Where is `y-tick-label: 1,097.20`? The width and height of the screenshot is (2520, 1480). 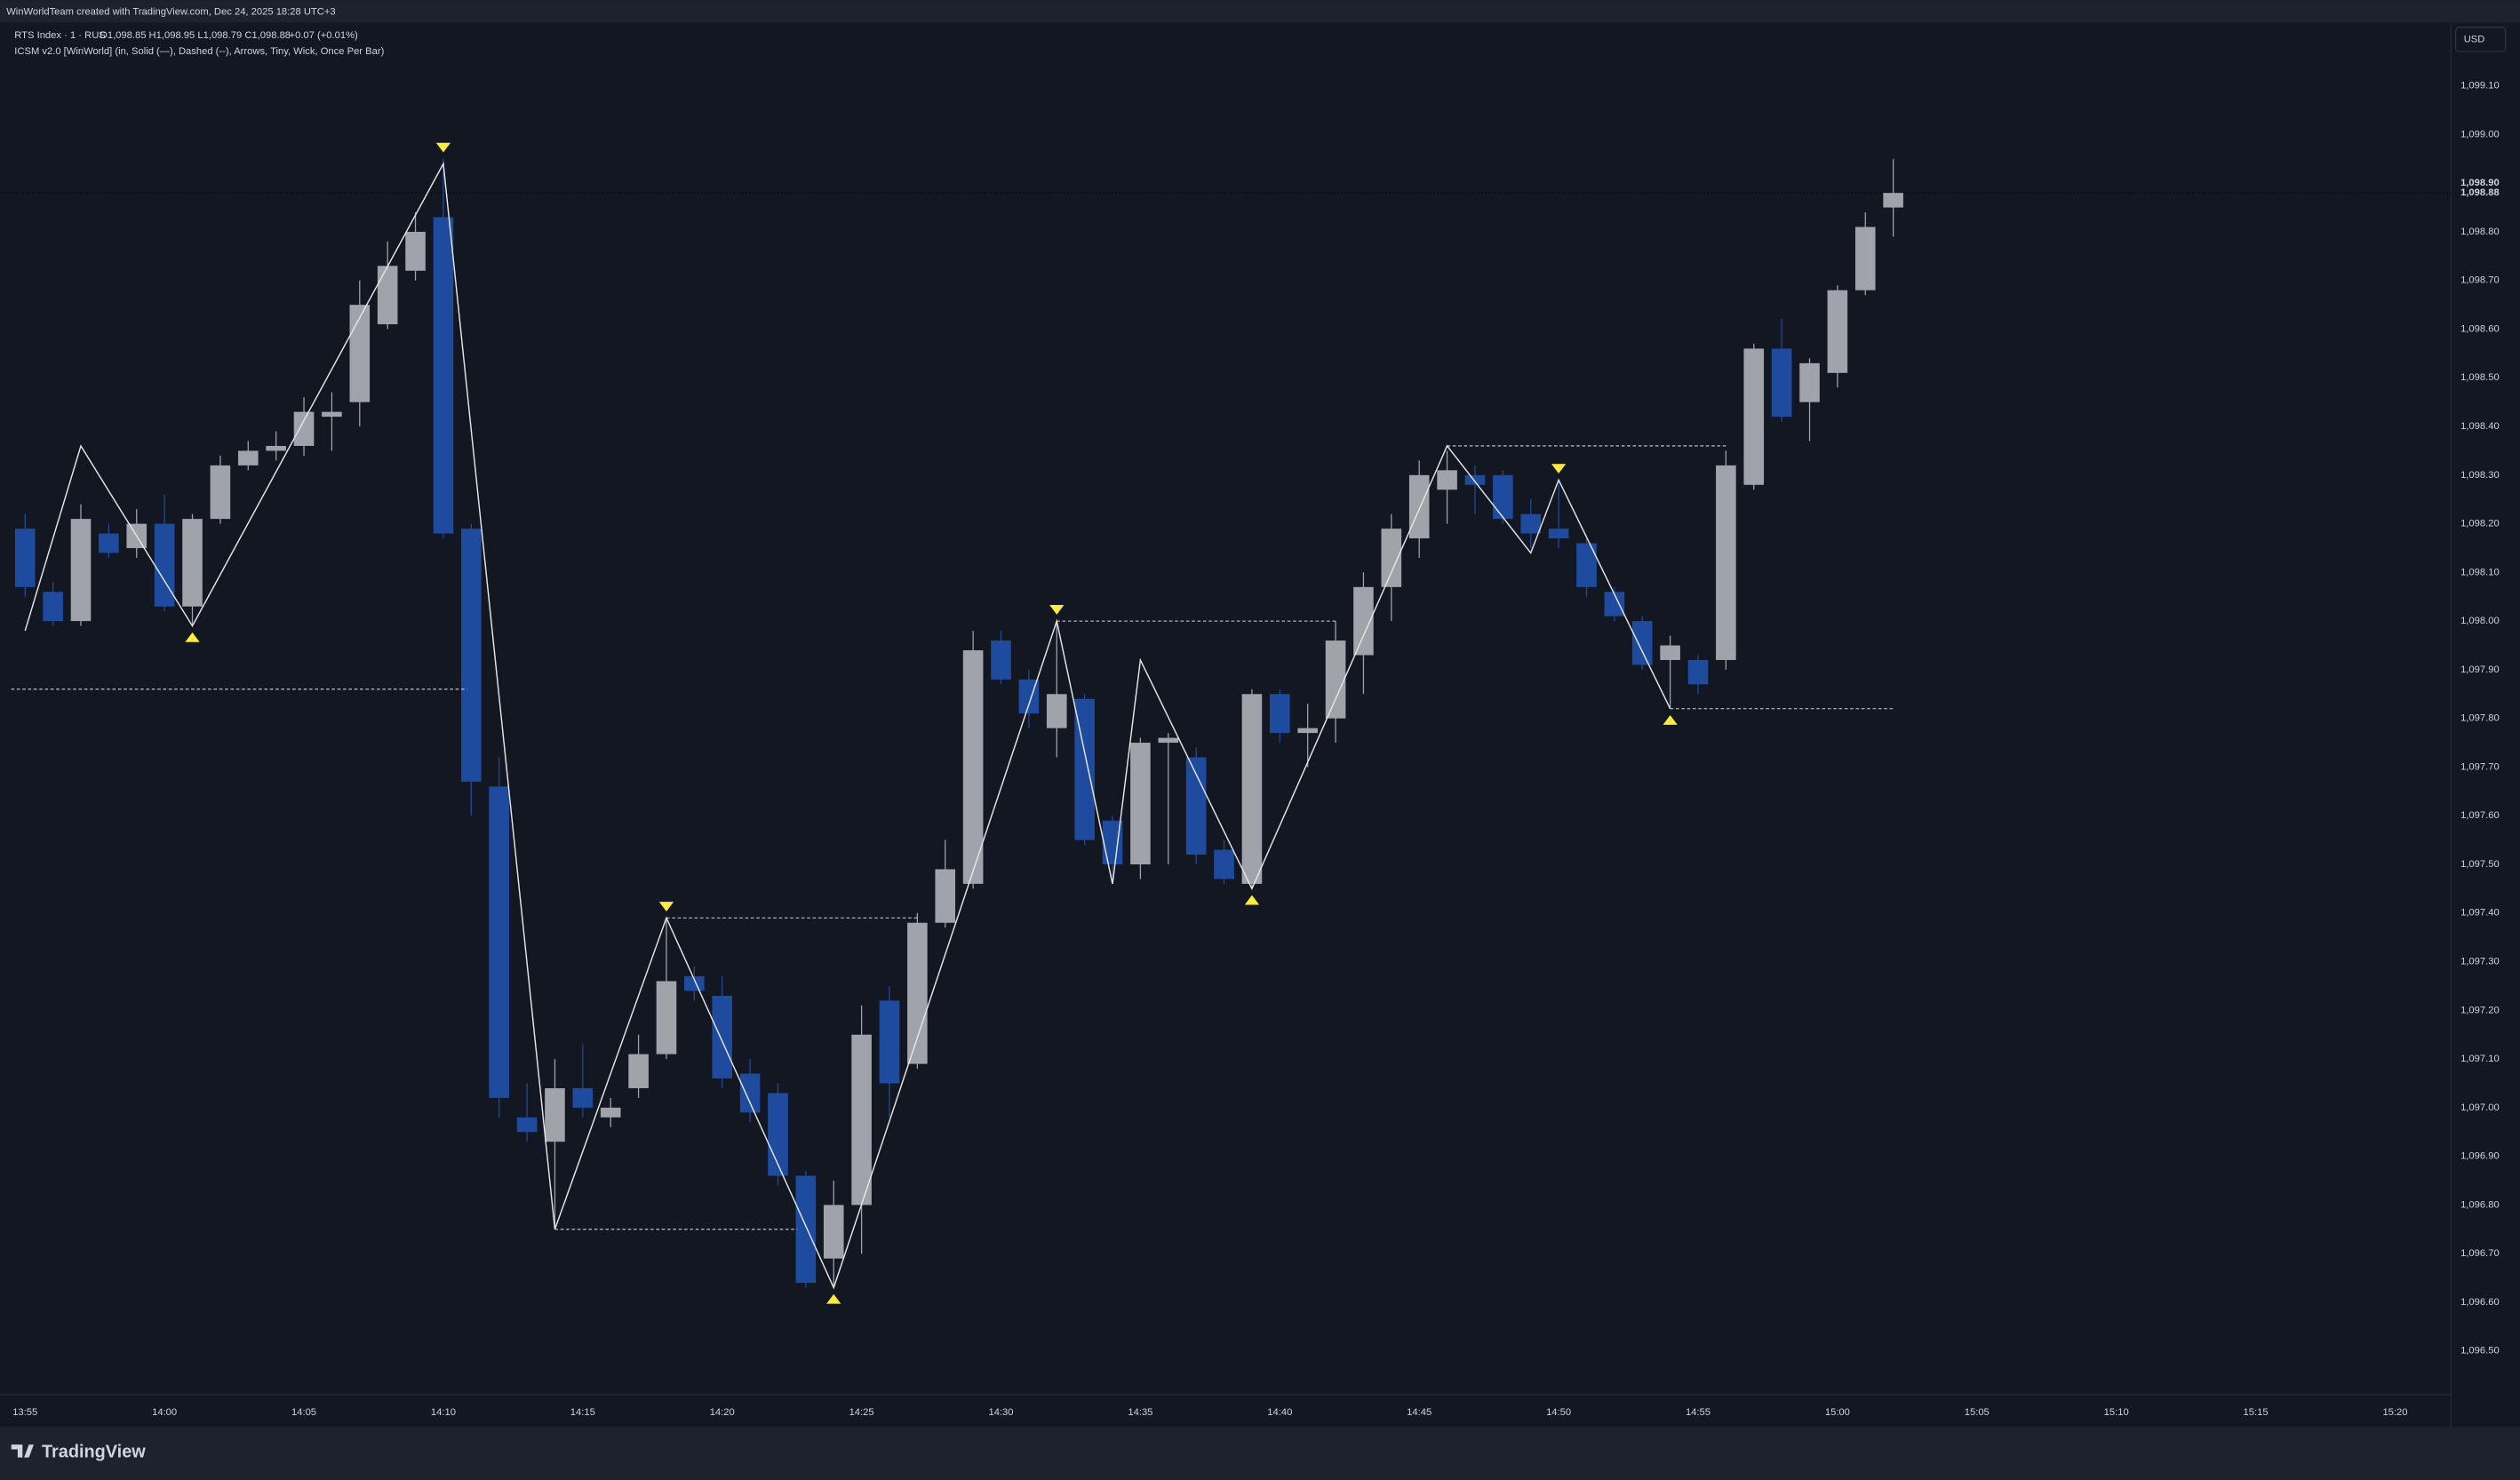
y-tick-label: 1,097.20 is located at coordinates (2480, 1010).